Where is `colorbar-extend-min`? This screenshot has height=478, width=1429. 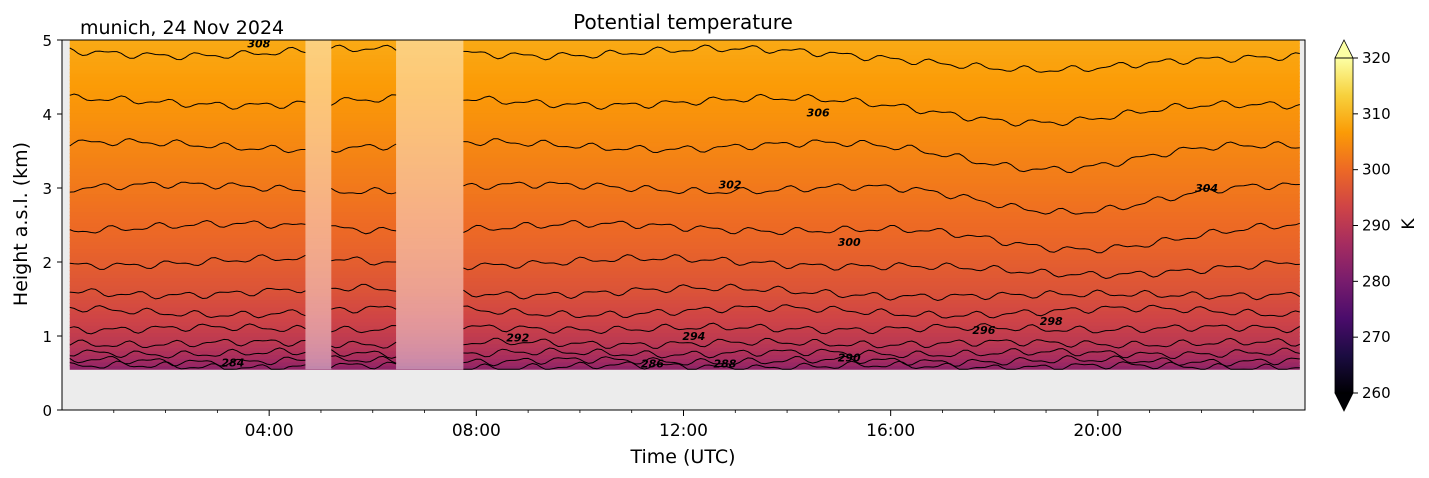
colorbar-extend-min is located at coordinates (1344, 402).